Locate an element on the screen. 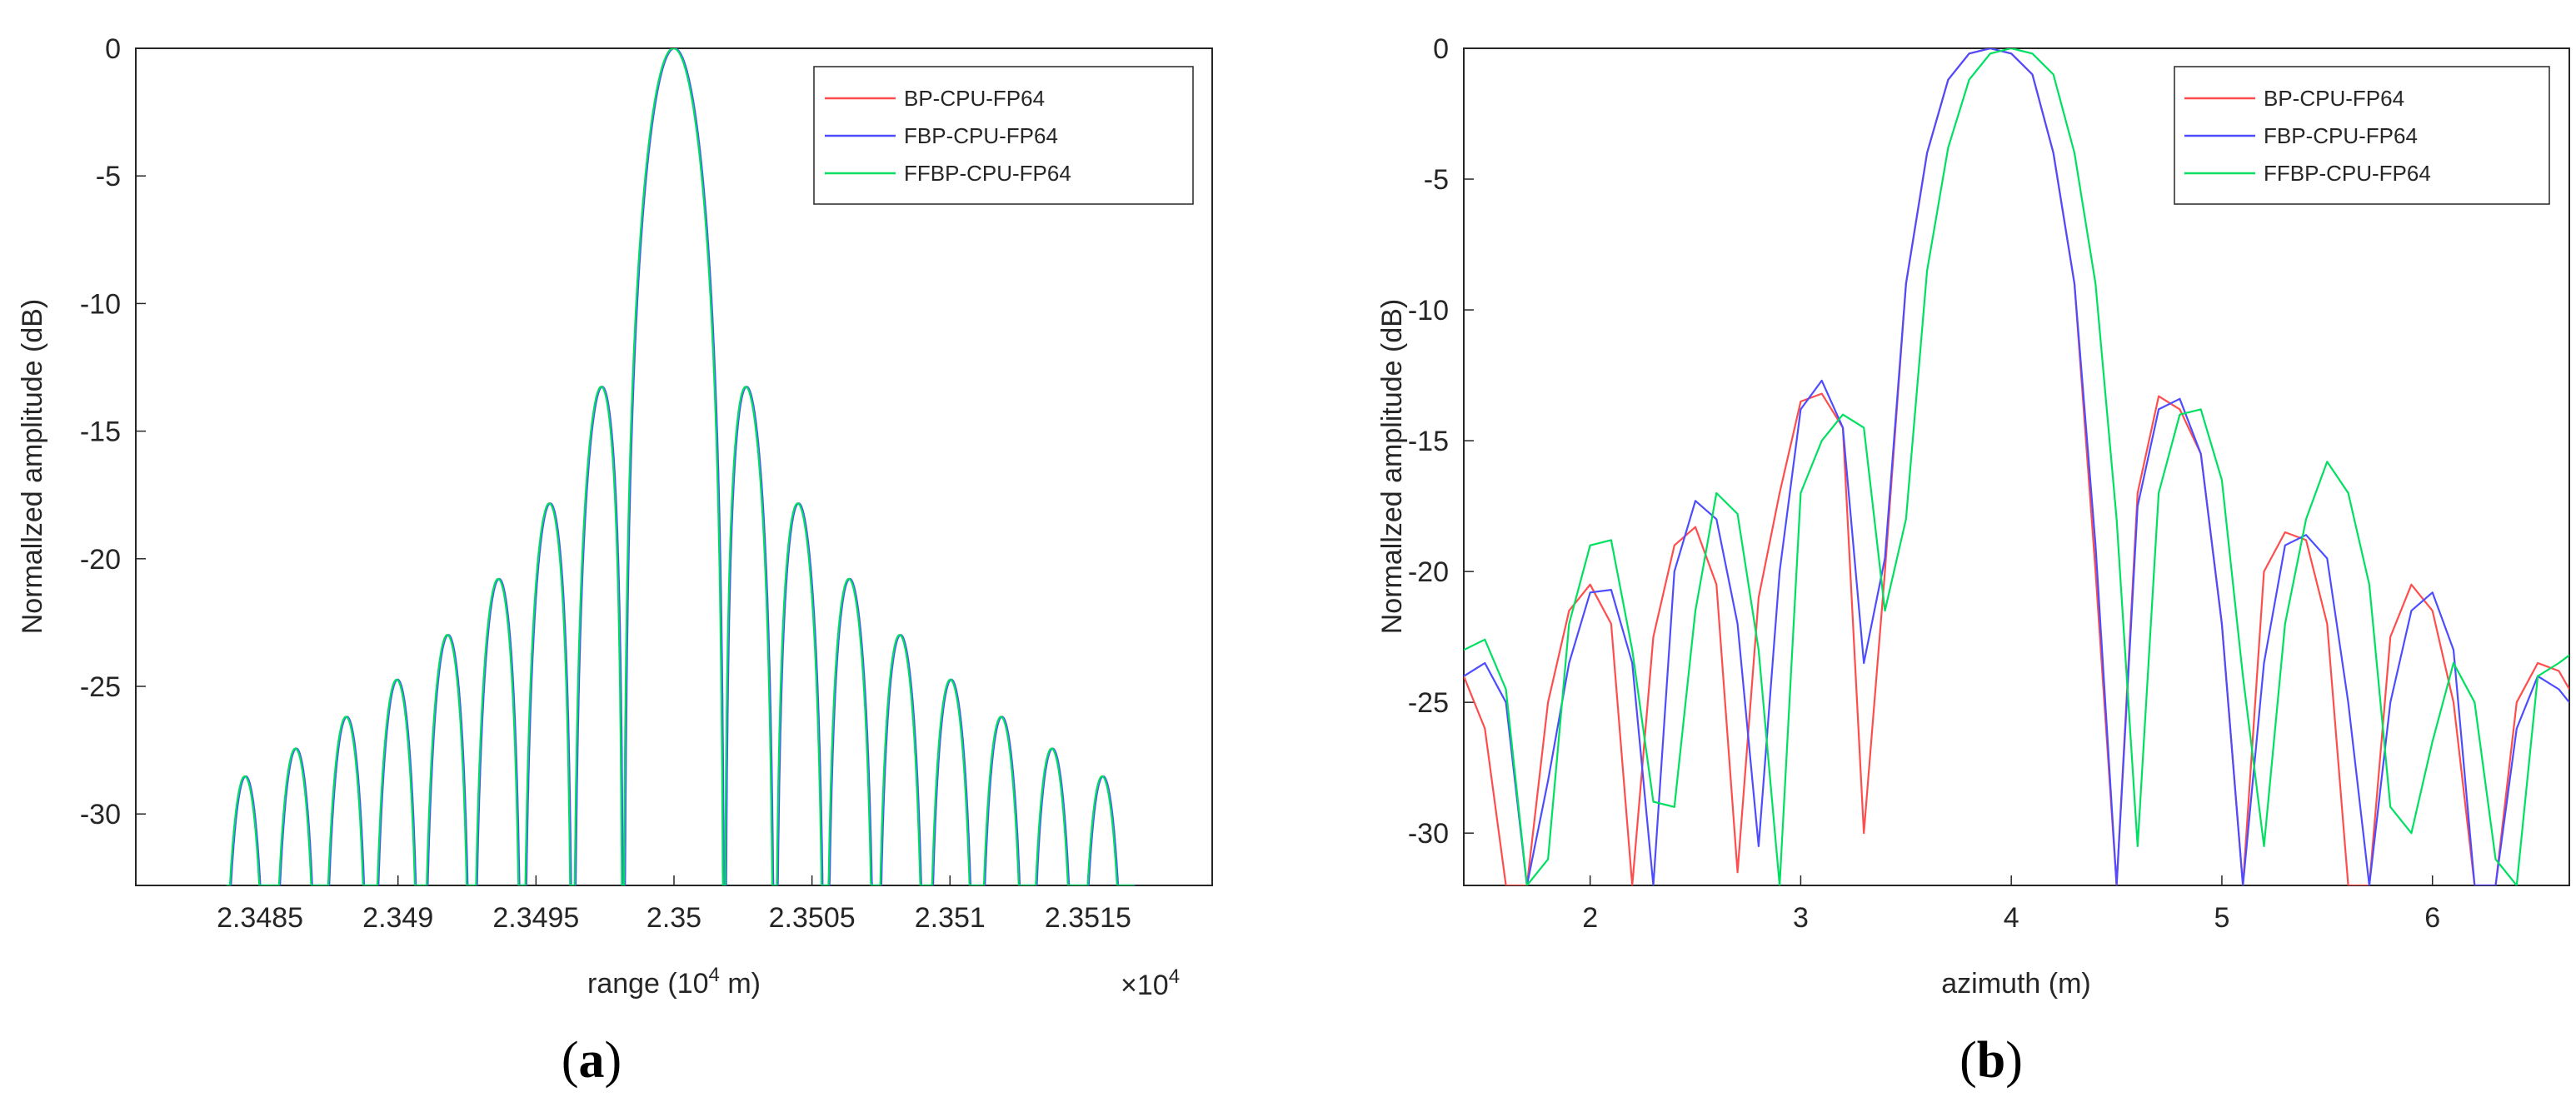  panel-b-y-axis-label: Normallzed amplitude (dB) is located at coordinates (1392, 467).